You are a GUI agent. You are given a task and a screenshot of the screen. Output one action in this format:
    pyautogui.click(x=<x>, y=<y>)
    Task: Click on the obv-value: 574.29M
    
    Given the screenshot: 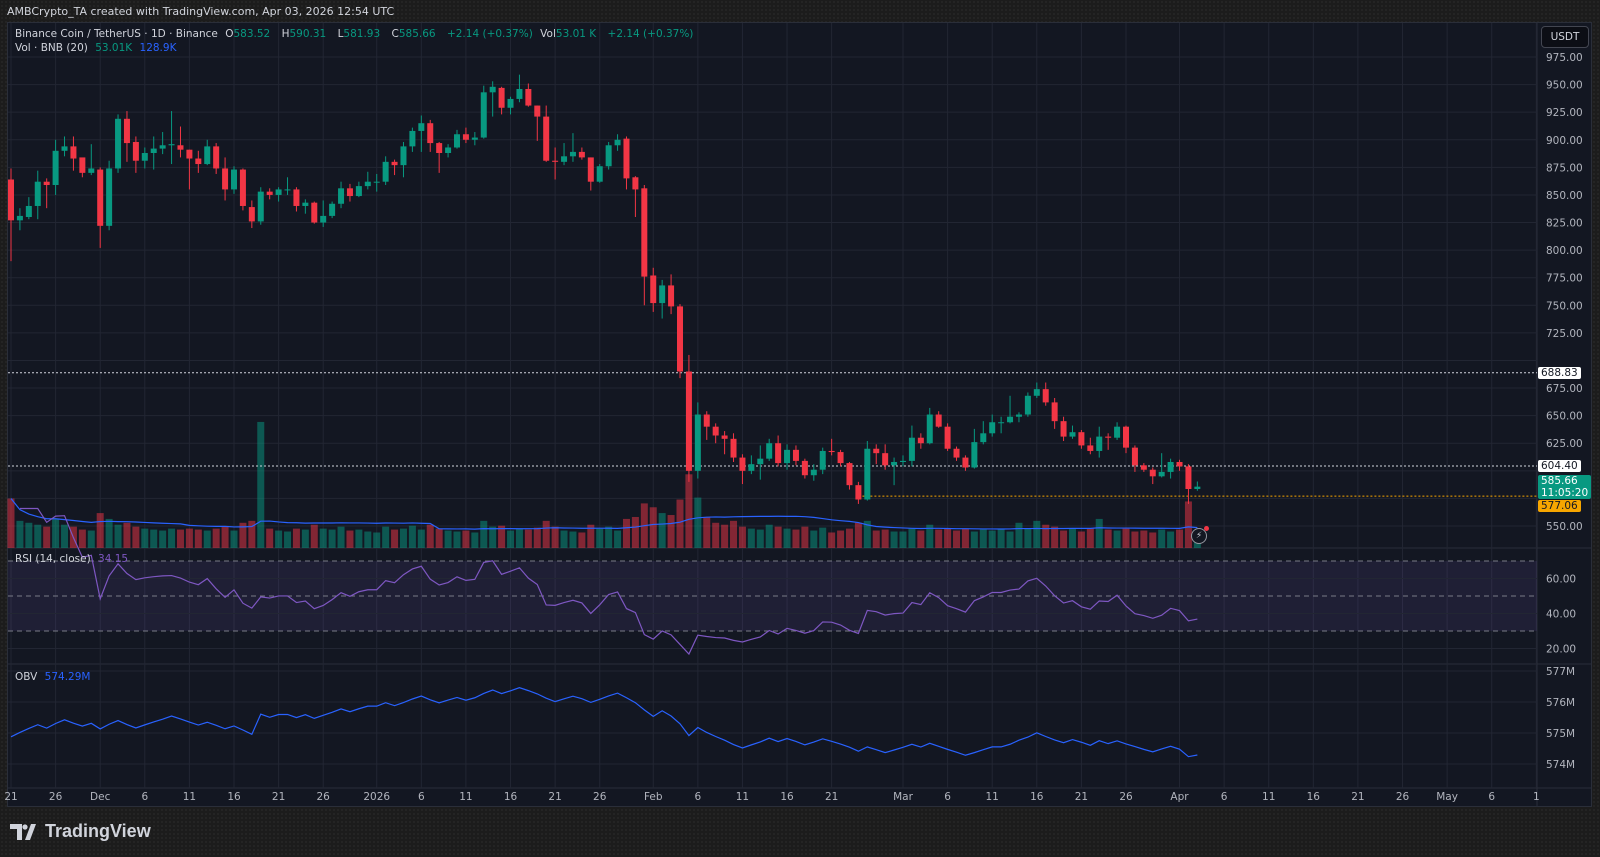 What is the action you would take?
    pyautogui.click(x=67, y=677)
    